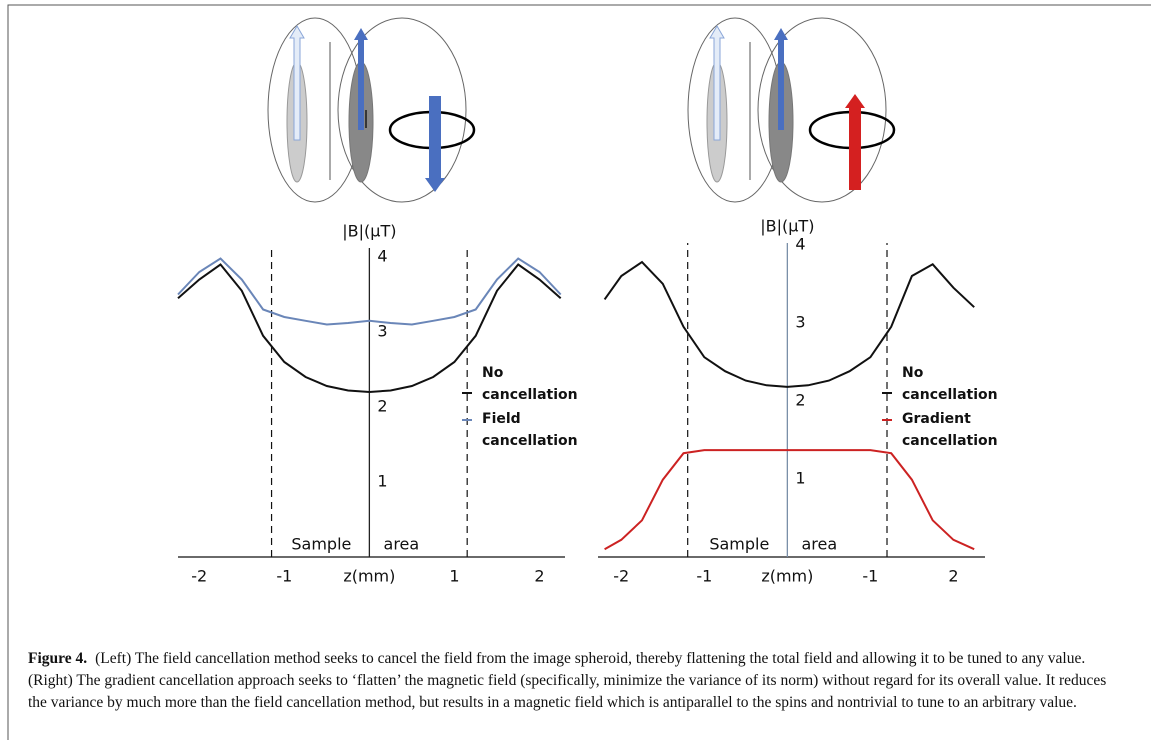 The height and width of the screenshot is (742, 1151). I want to click on legend-label: Field cancellation, so click(530, 430).